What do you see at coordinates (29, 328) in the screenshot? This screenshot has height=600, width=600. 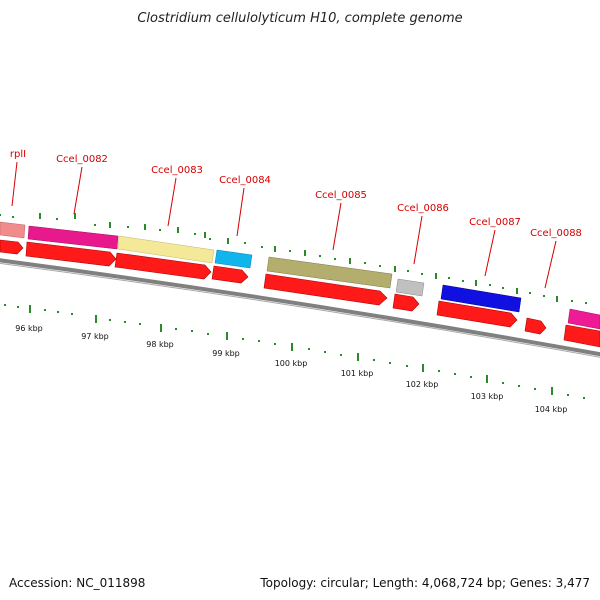 I see `kbp-label-96: 96 kbp` at bounding box center [29, 328].